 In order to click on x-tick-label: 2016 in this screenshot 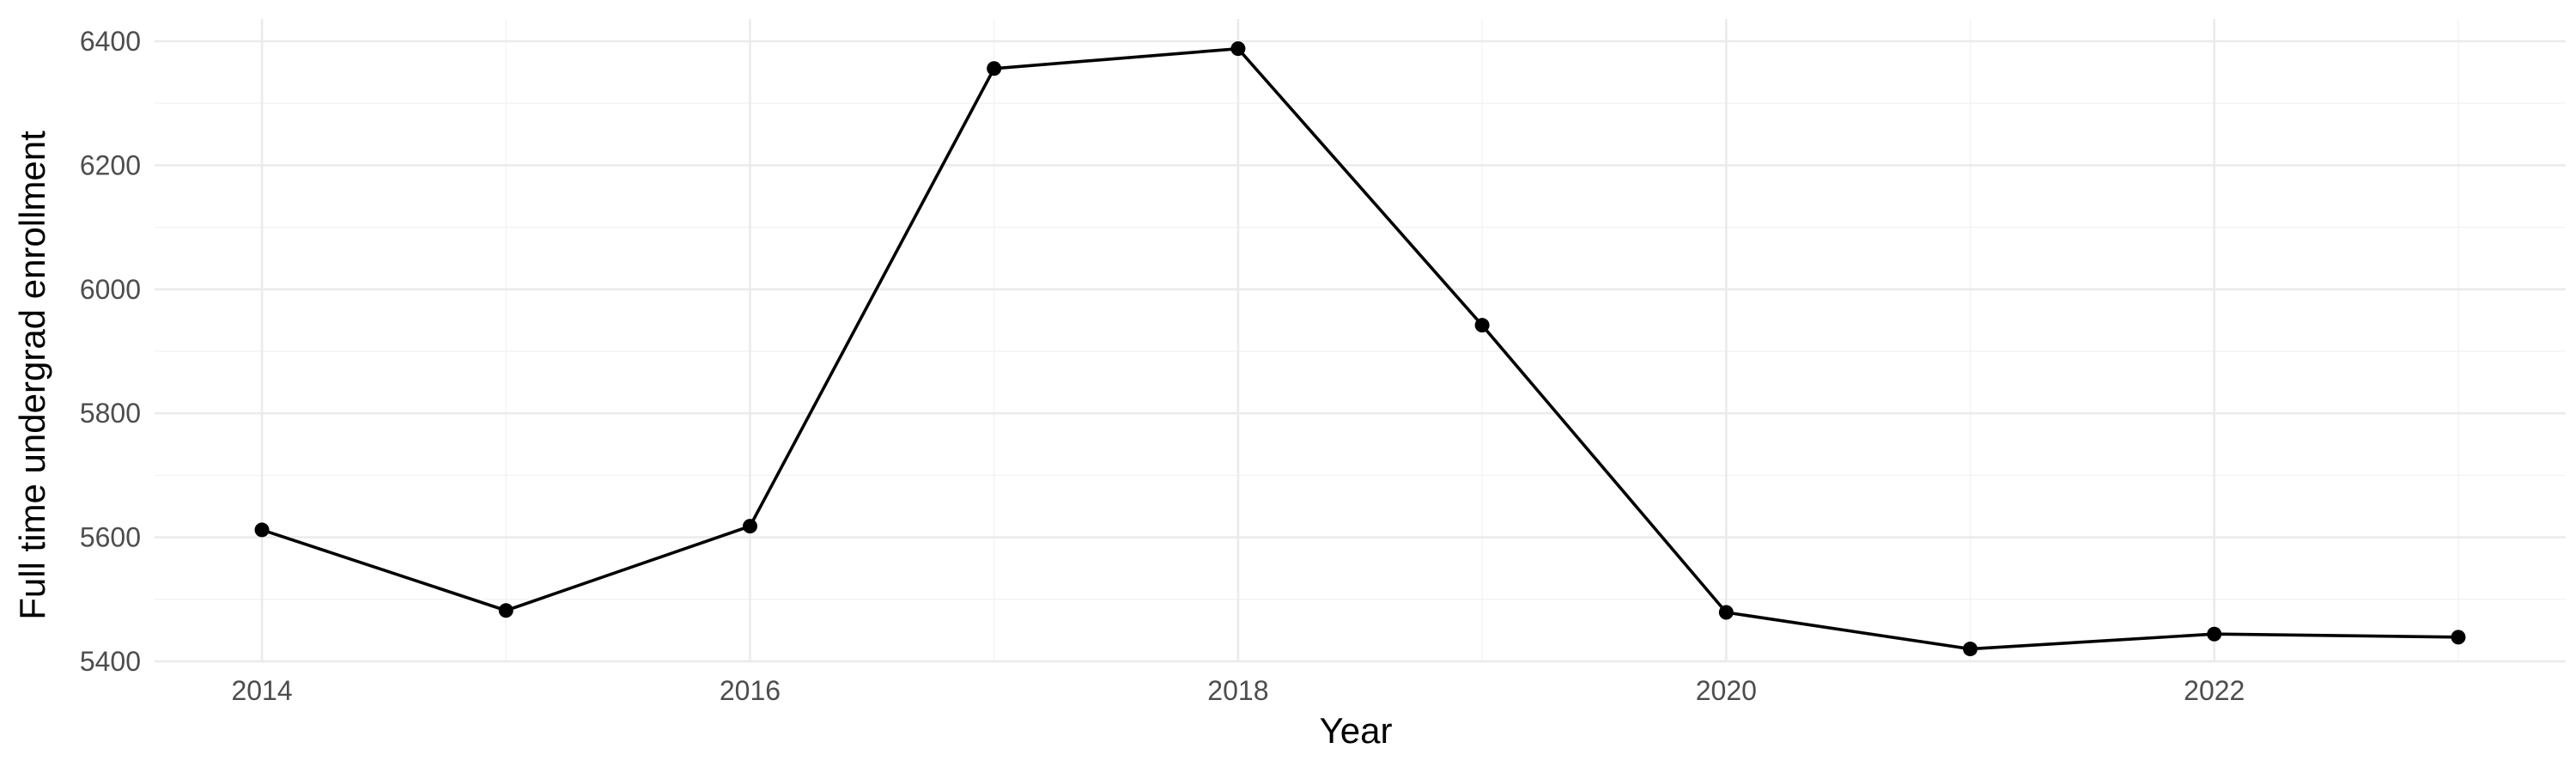, I will do `click(750, 690)`.